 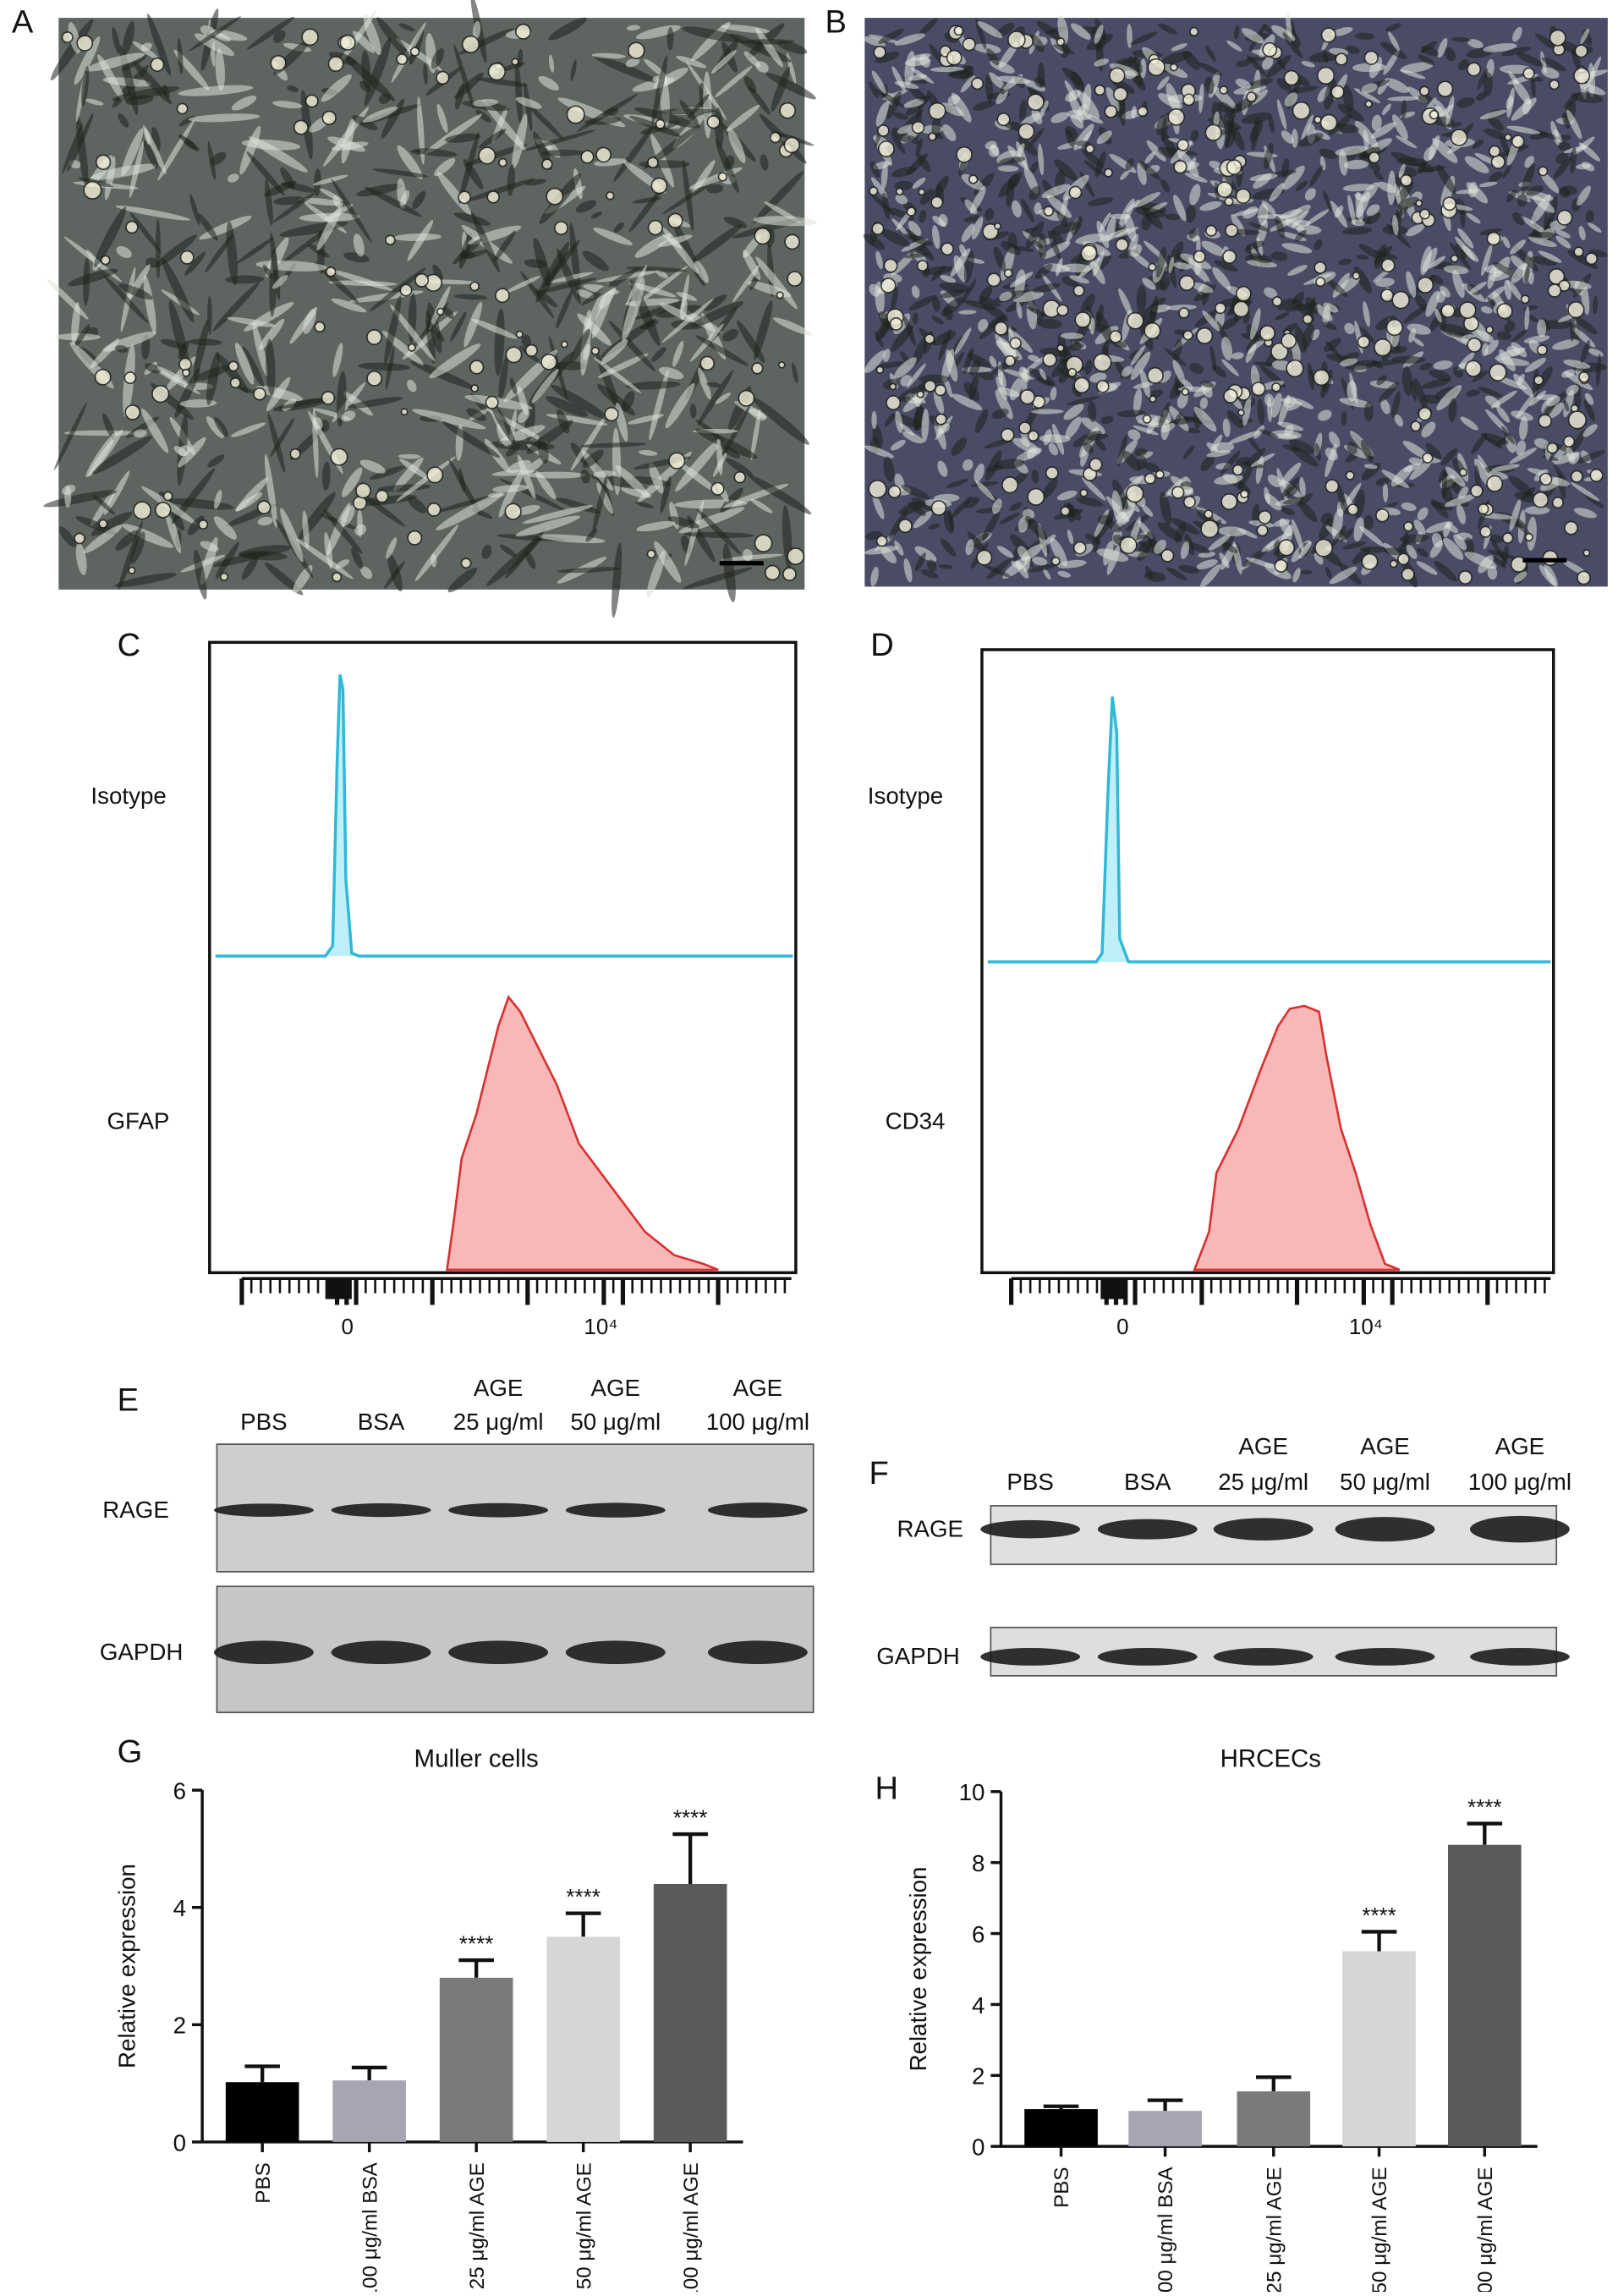 What do you see at coordinates (1264, 1529) in the screenshot?
I see `band` at bounding box center [1264, 1529].